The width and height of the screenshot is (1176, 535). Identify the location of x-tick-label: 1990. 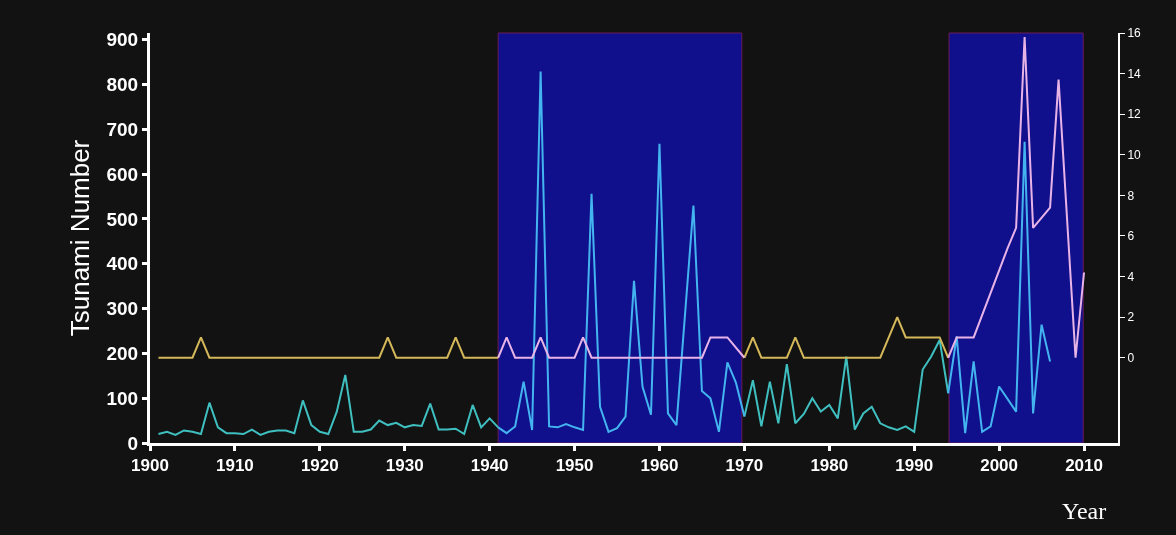
(914, 466).